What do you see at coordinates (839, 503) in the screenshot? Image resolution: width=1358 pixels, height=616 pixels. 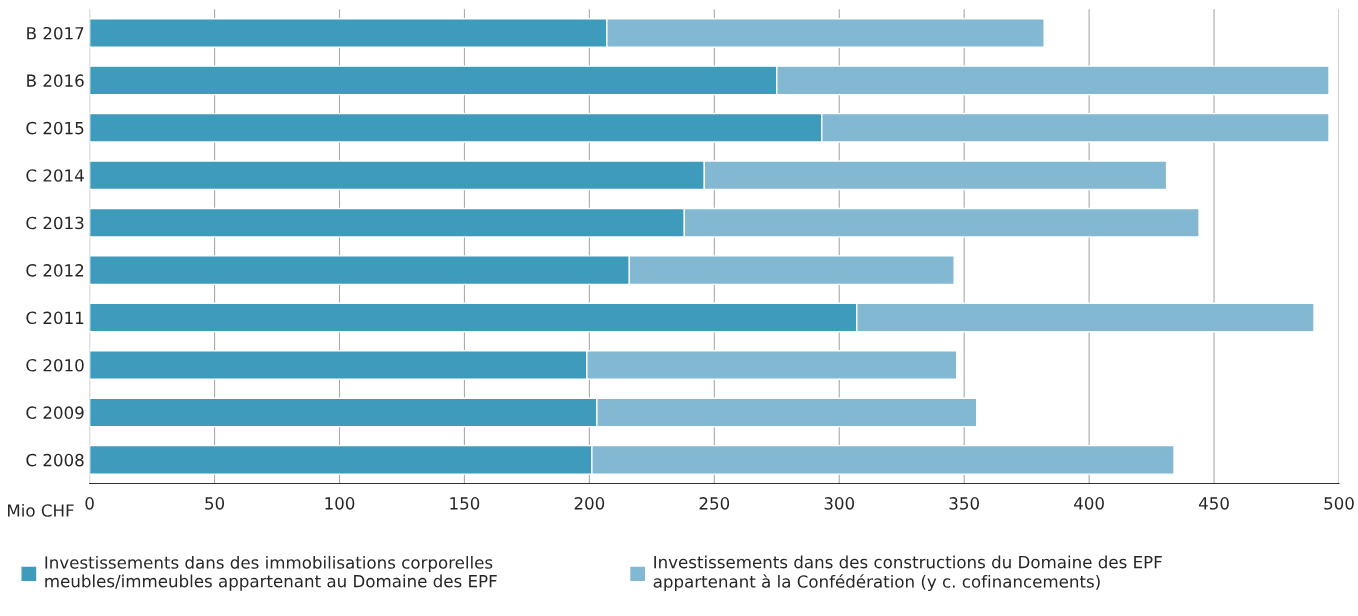 I see `x-tick-label: 300` at bounding box center [839, 503].